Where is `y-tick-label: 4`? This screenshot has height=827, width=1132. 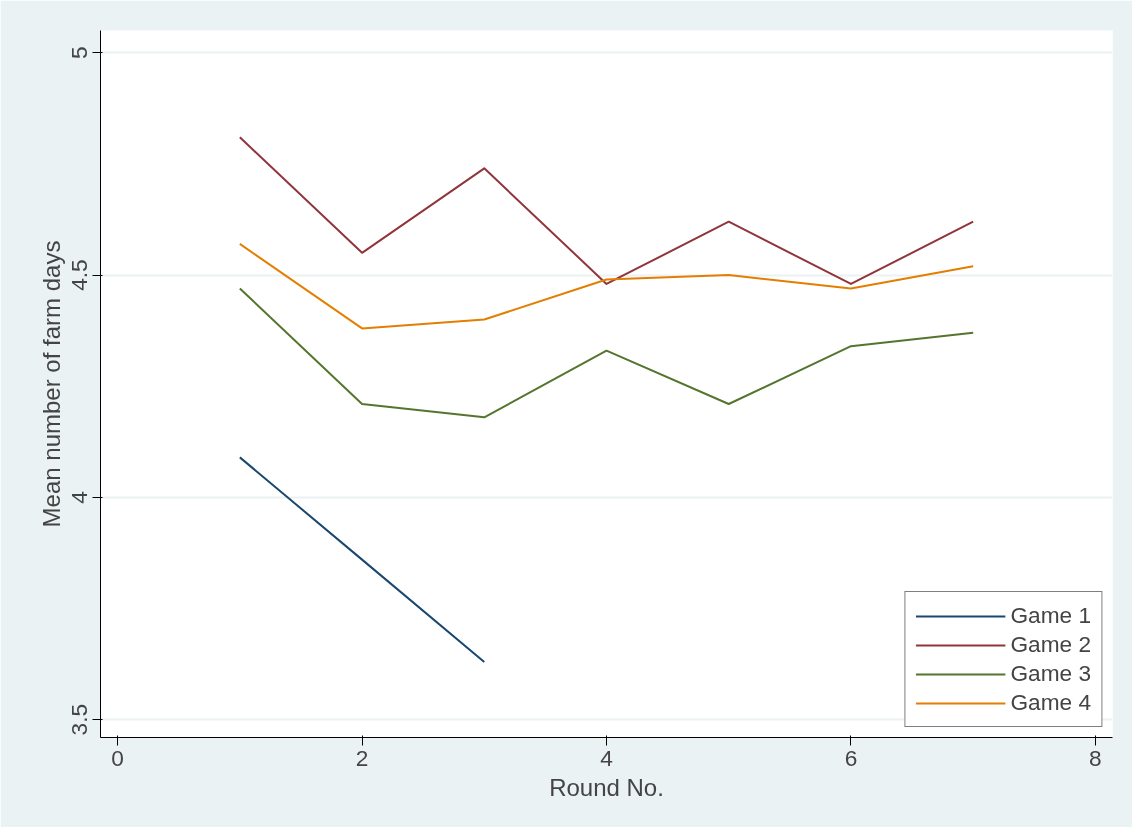
y-tick-label: 4 is located at coordinates (79, 497).